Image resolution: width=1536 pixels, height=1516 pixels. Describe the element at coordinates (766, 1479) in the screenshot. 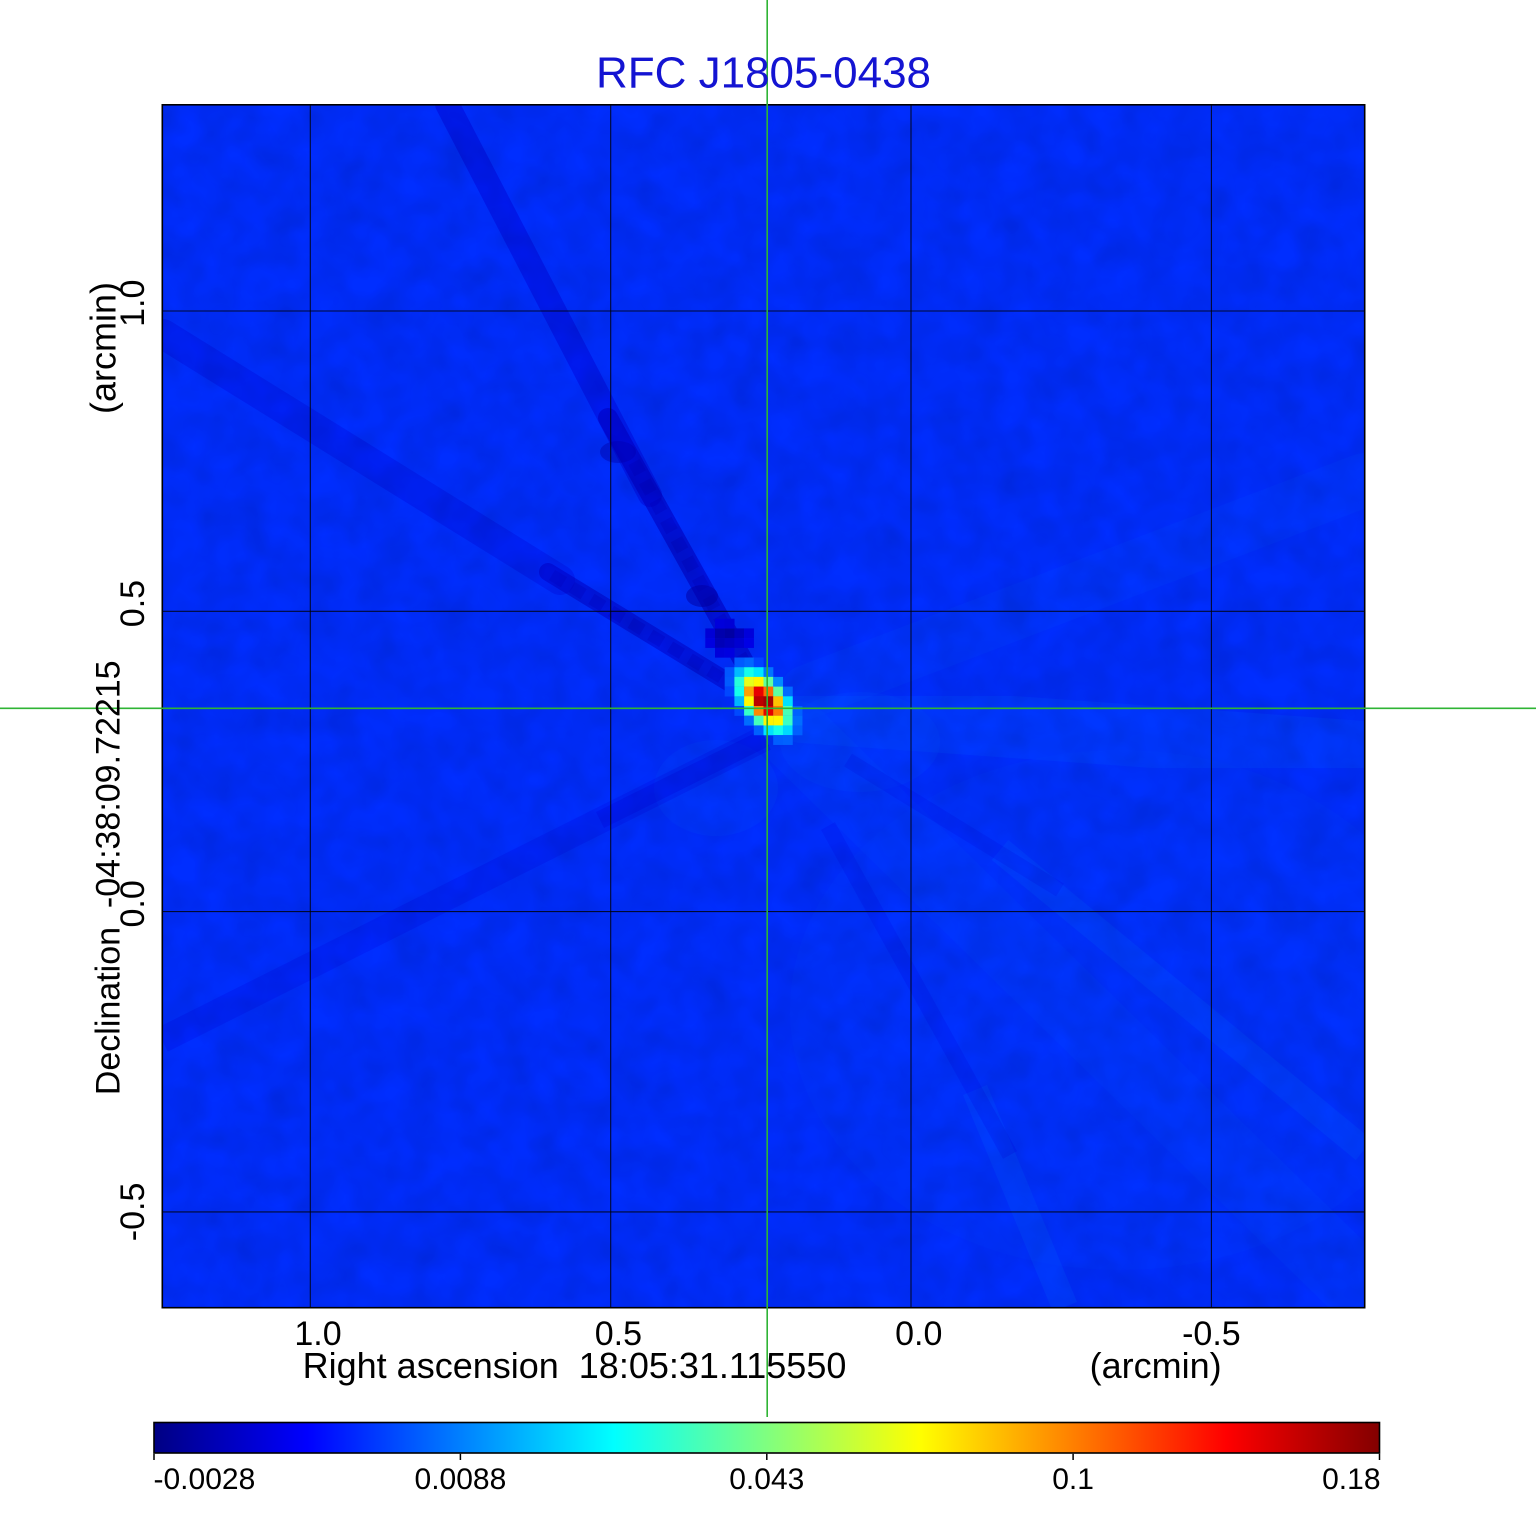

I see `svg-text: 0.043` at that location.